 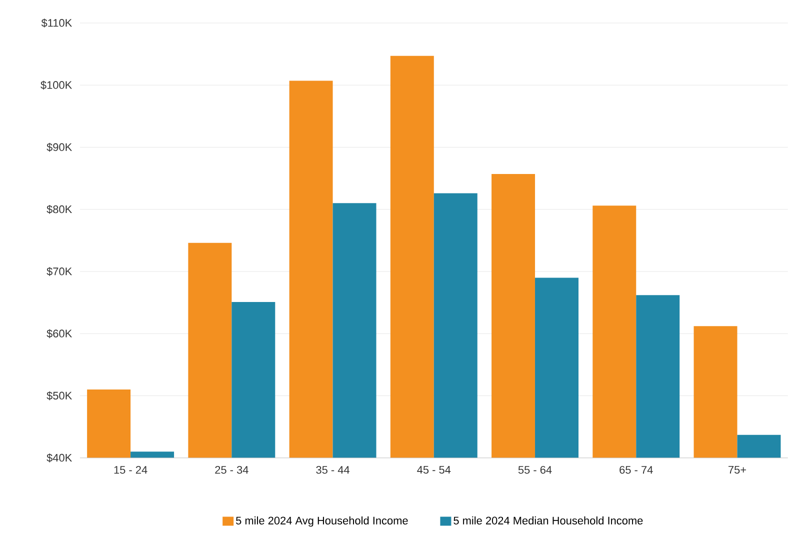 What do you see at coordinates (59, 271) in the screenshot?
I see `y-tick-label: $70K` at bounding box center [59, 271].